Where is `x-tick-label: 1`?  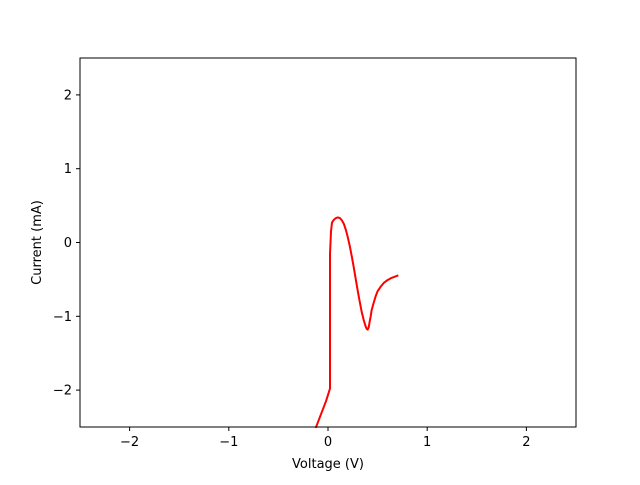
x-tick-label: 1 is located at coordinates (427, 442).